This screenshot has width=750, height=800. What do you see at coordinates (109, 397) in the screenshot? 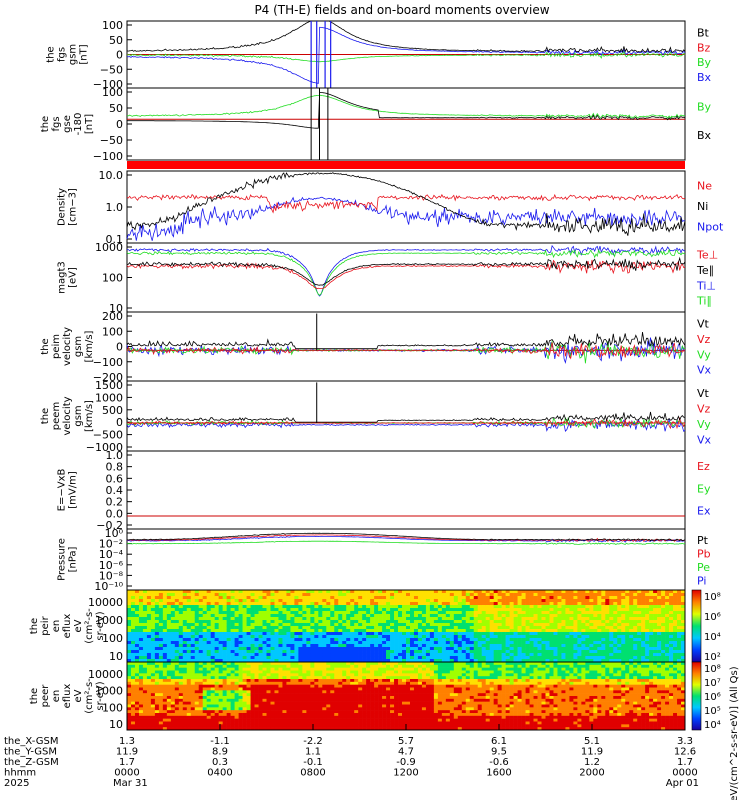
I see `ytick-label: 1000` at bounding box center [109, 397].